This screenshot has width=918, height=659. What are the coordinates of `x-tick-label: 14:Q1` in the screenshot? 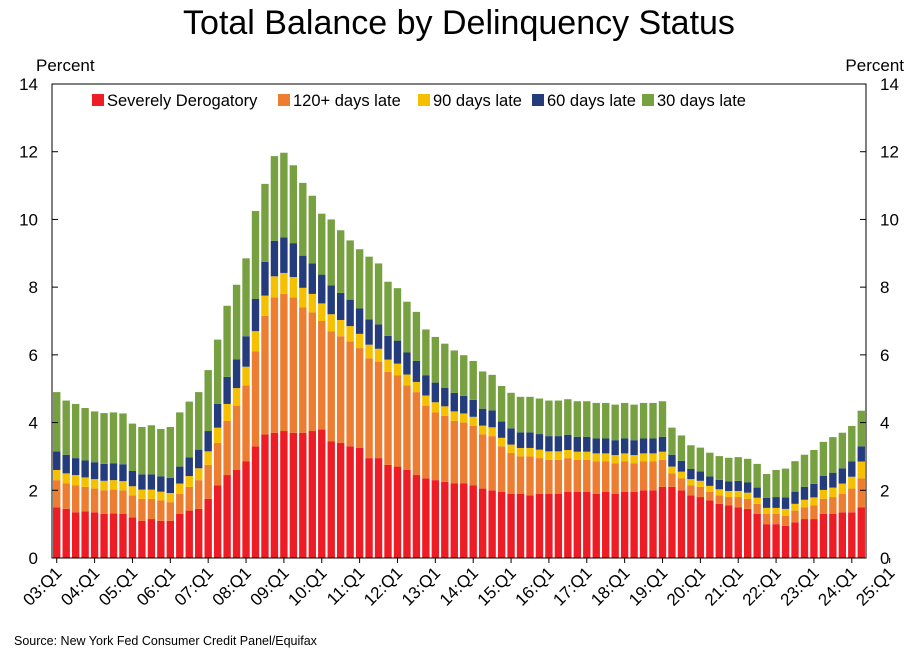 It's located at (459, 586).